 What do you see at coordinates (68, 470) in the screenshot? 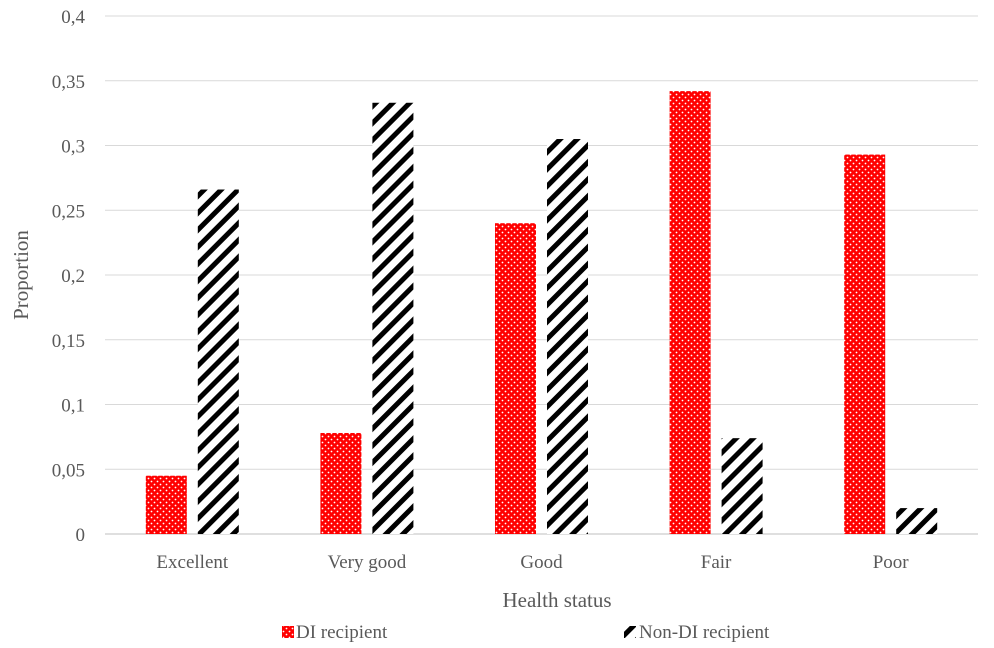
I see `y-tick-label: 0,05` at bounding box center [68, 470].